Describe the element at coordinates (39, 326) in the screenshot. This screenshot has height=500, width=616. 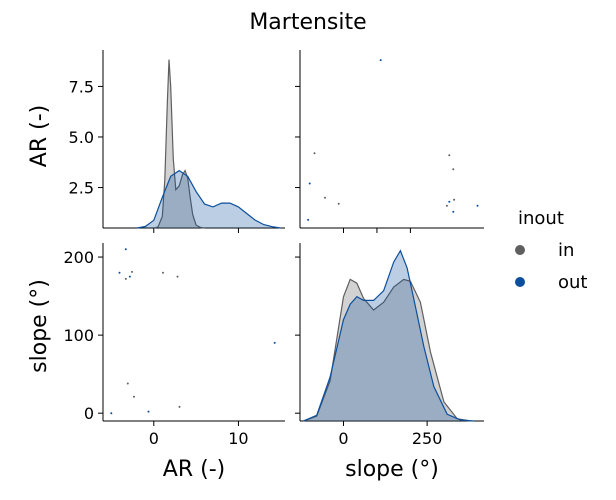
I see `y-axis-label-slope: slope (°)` at that location.